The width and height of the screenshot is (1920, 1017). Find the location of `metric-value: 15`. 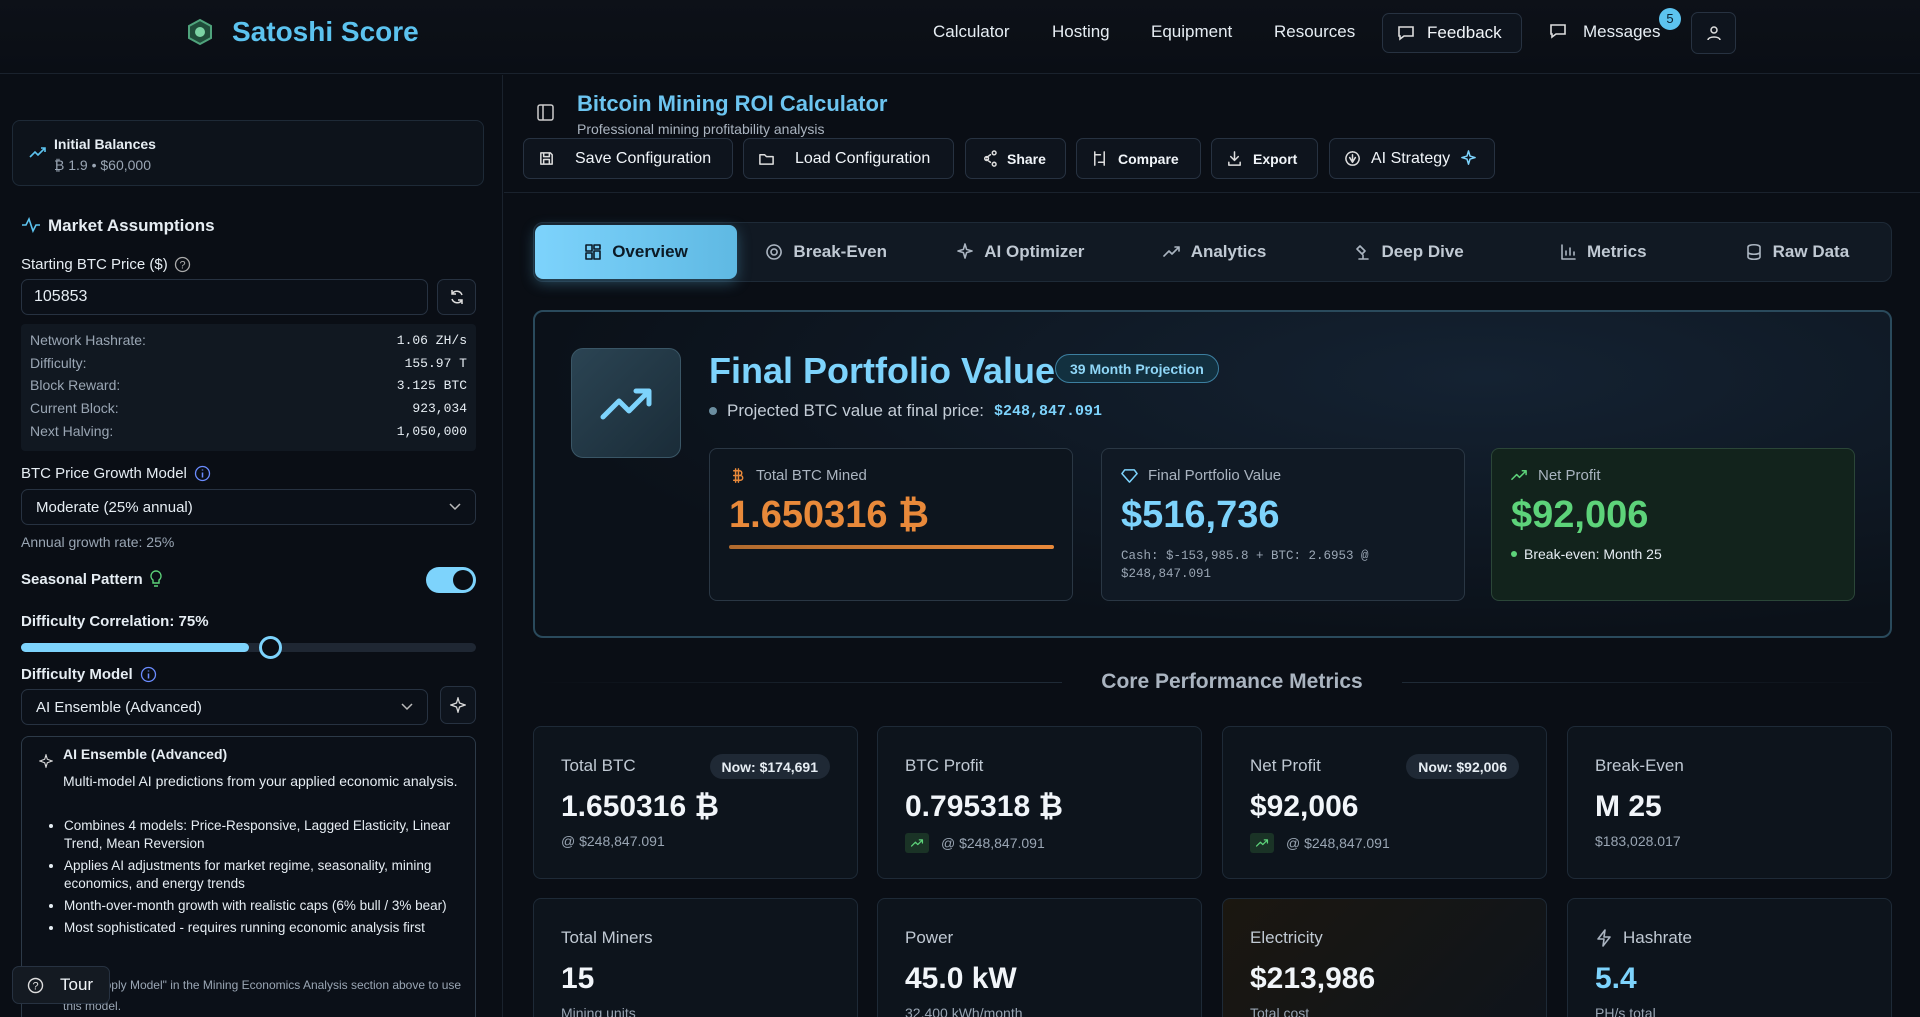

metric-value: 15 is located at coordinates (578, 978).